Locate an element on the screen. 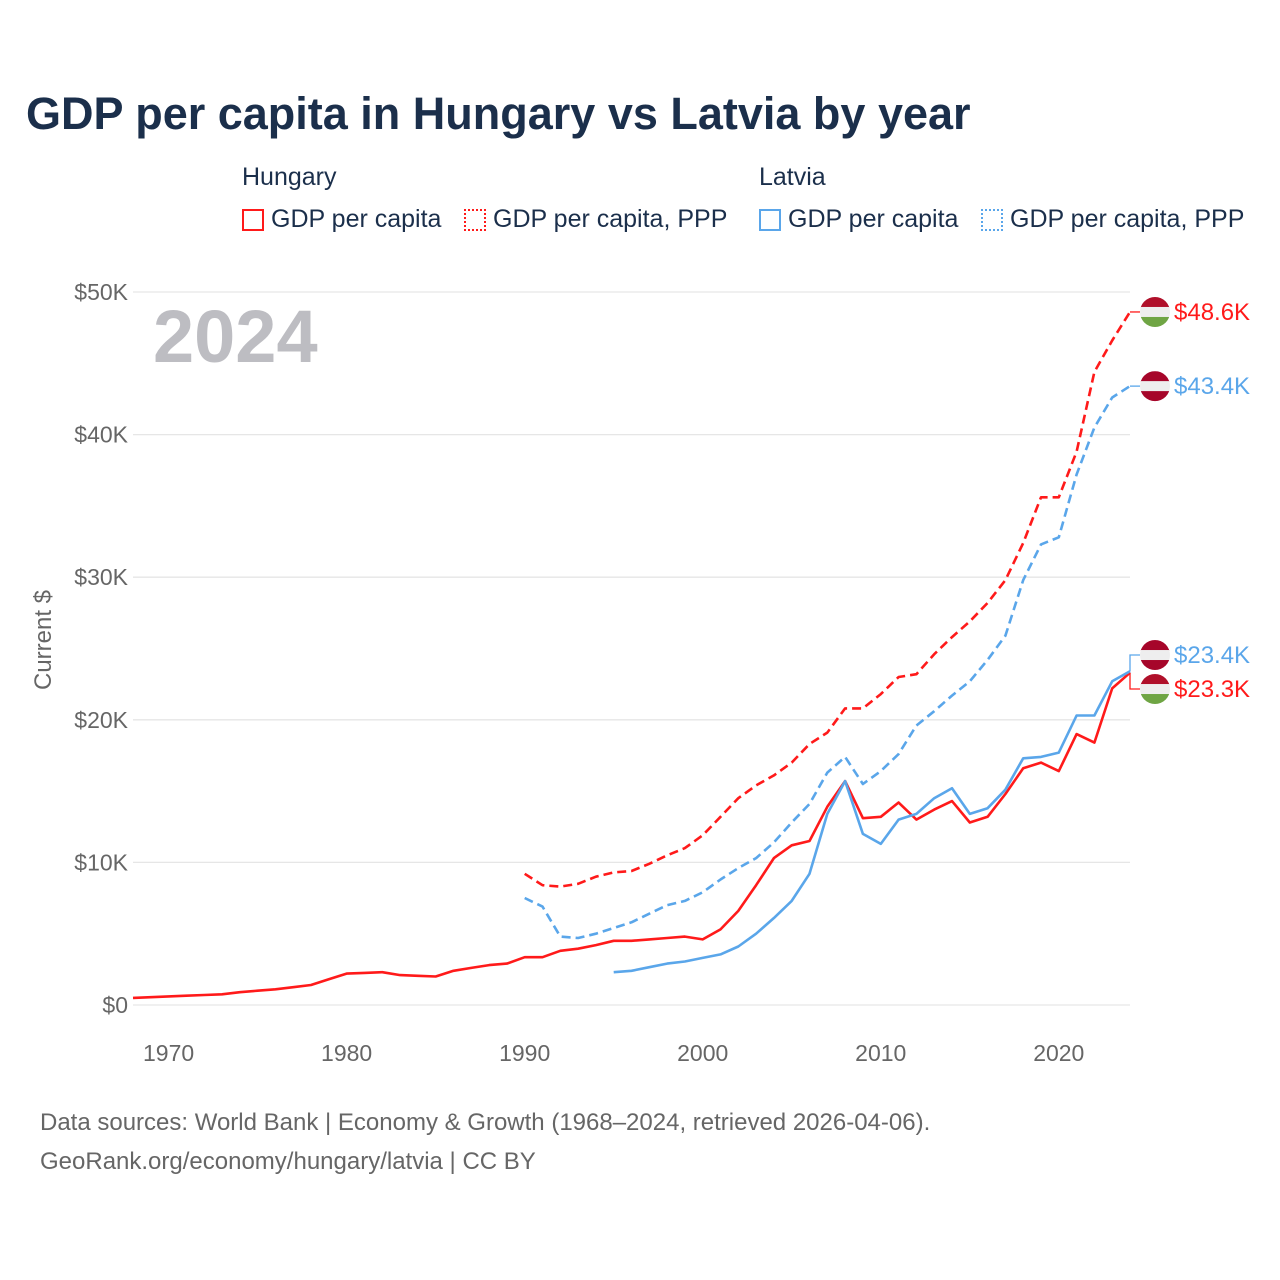 The image size is (1280, 1280). legend-swatch-dotted-blue is located at coordinates (992, 219).